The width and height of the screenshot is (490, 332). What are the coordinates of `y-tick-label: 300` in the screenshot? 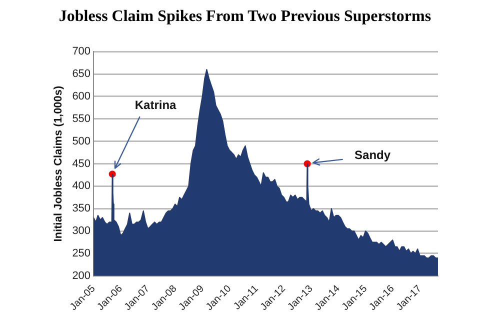 It's located at (81, 231).